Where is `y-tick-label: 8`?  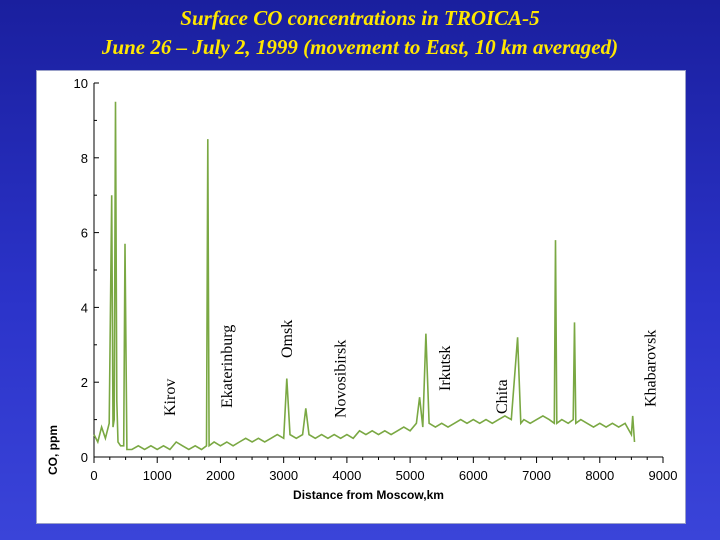 y-tick-label: 8 is located at coordinates (84, 158).